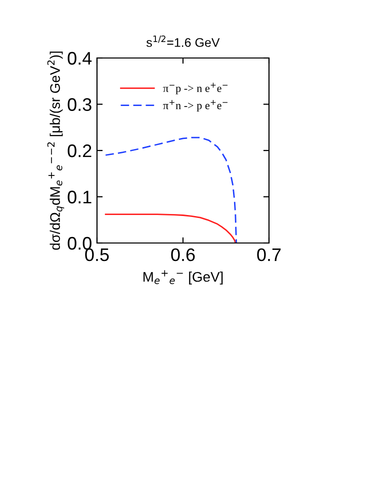  What do you see at coordinates (55, 151) in the screenshot?
I see `text: dσ/dΩ$_{q}$dM$_{e}$$^{+}$$_{e}$$^{−−2}$ [μb/(sr GeV$^{2}$)]` at bounding box center [55, 151].